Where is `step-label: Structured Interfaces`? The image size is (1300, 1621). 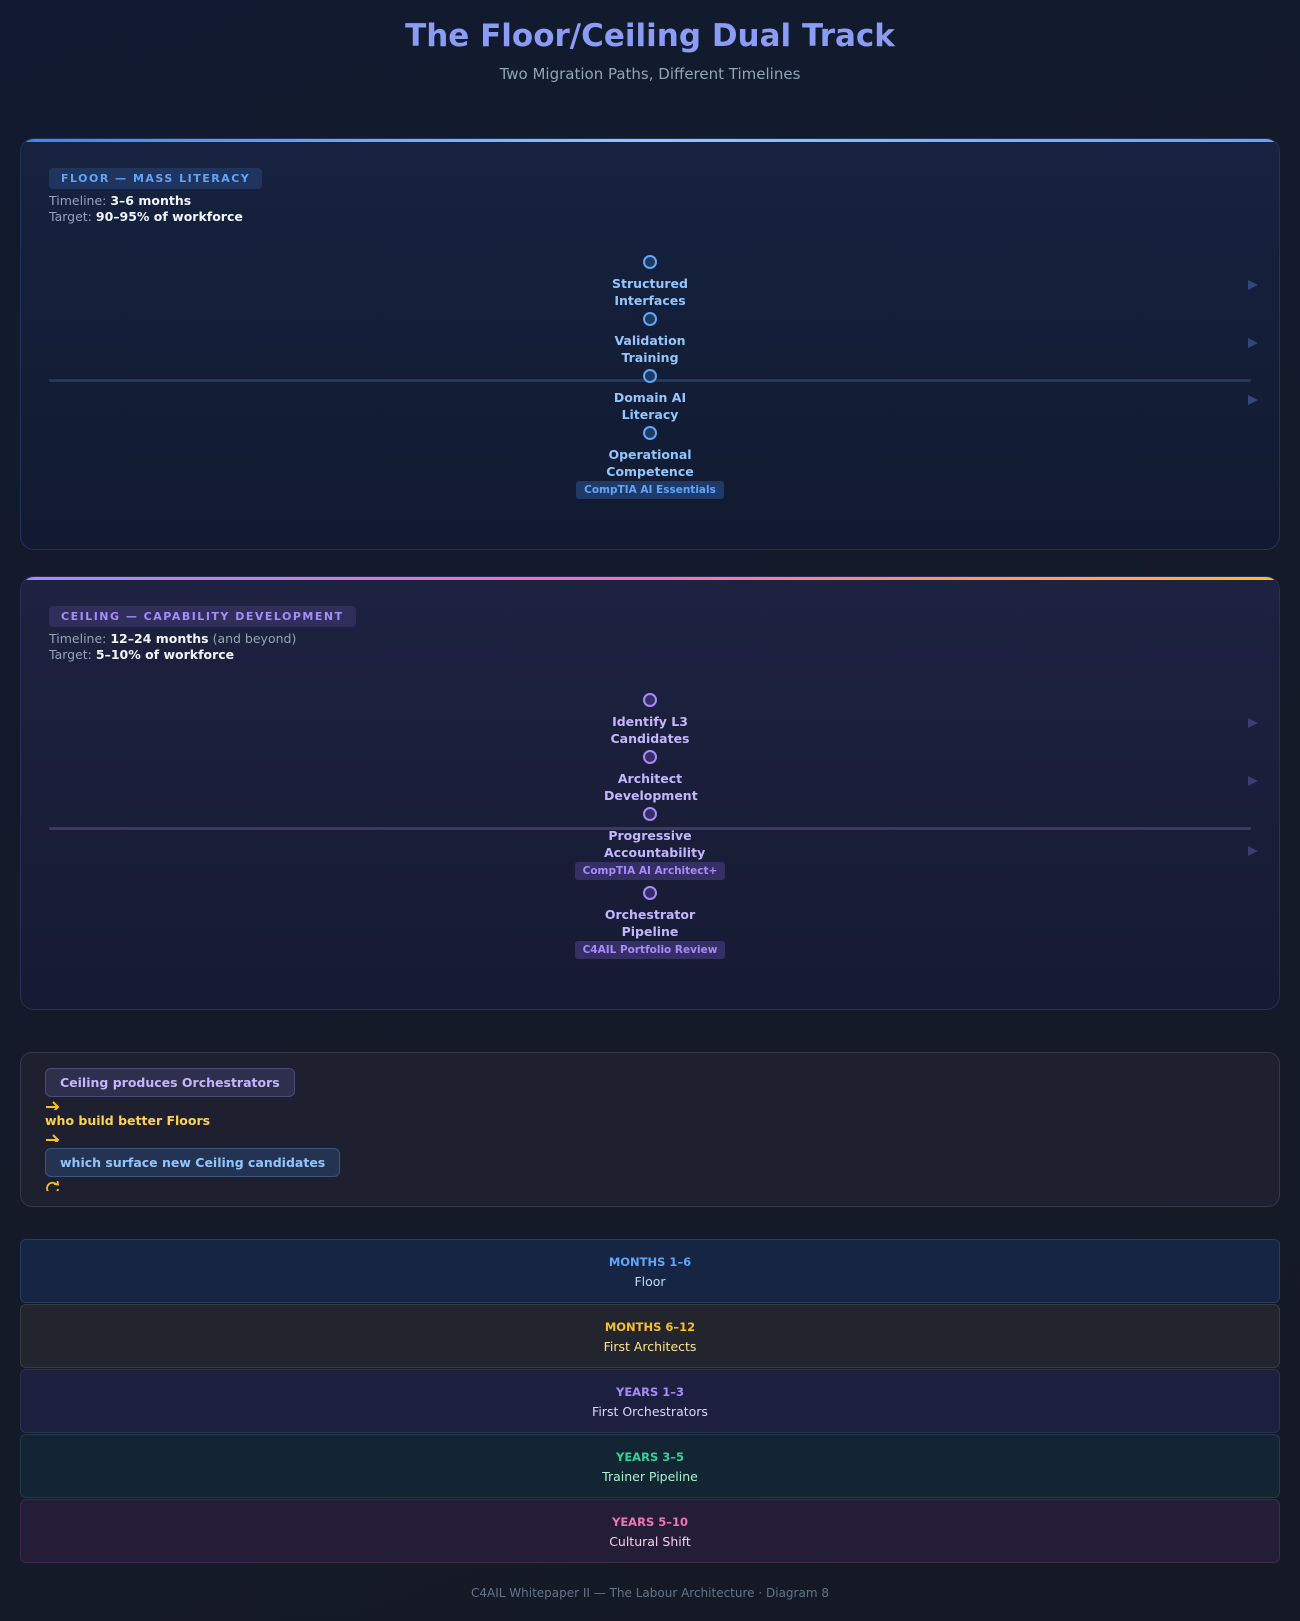
step-label: Structured Interfaces is located at coordinates (650, 292).